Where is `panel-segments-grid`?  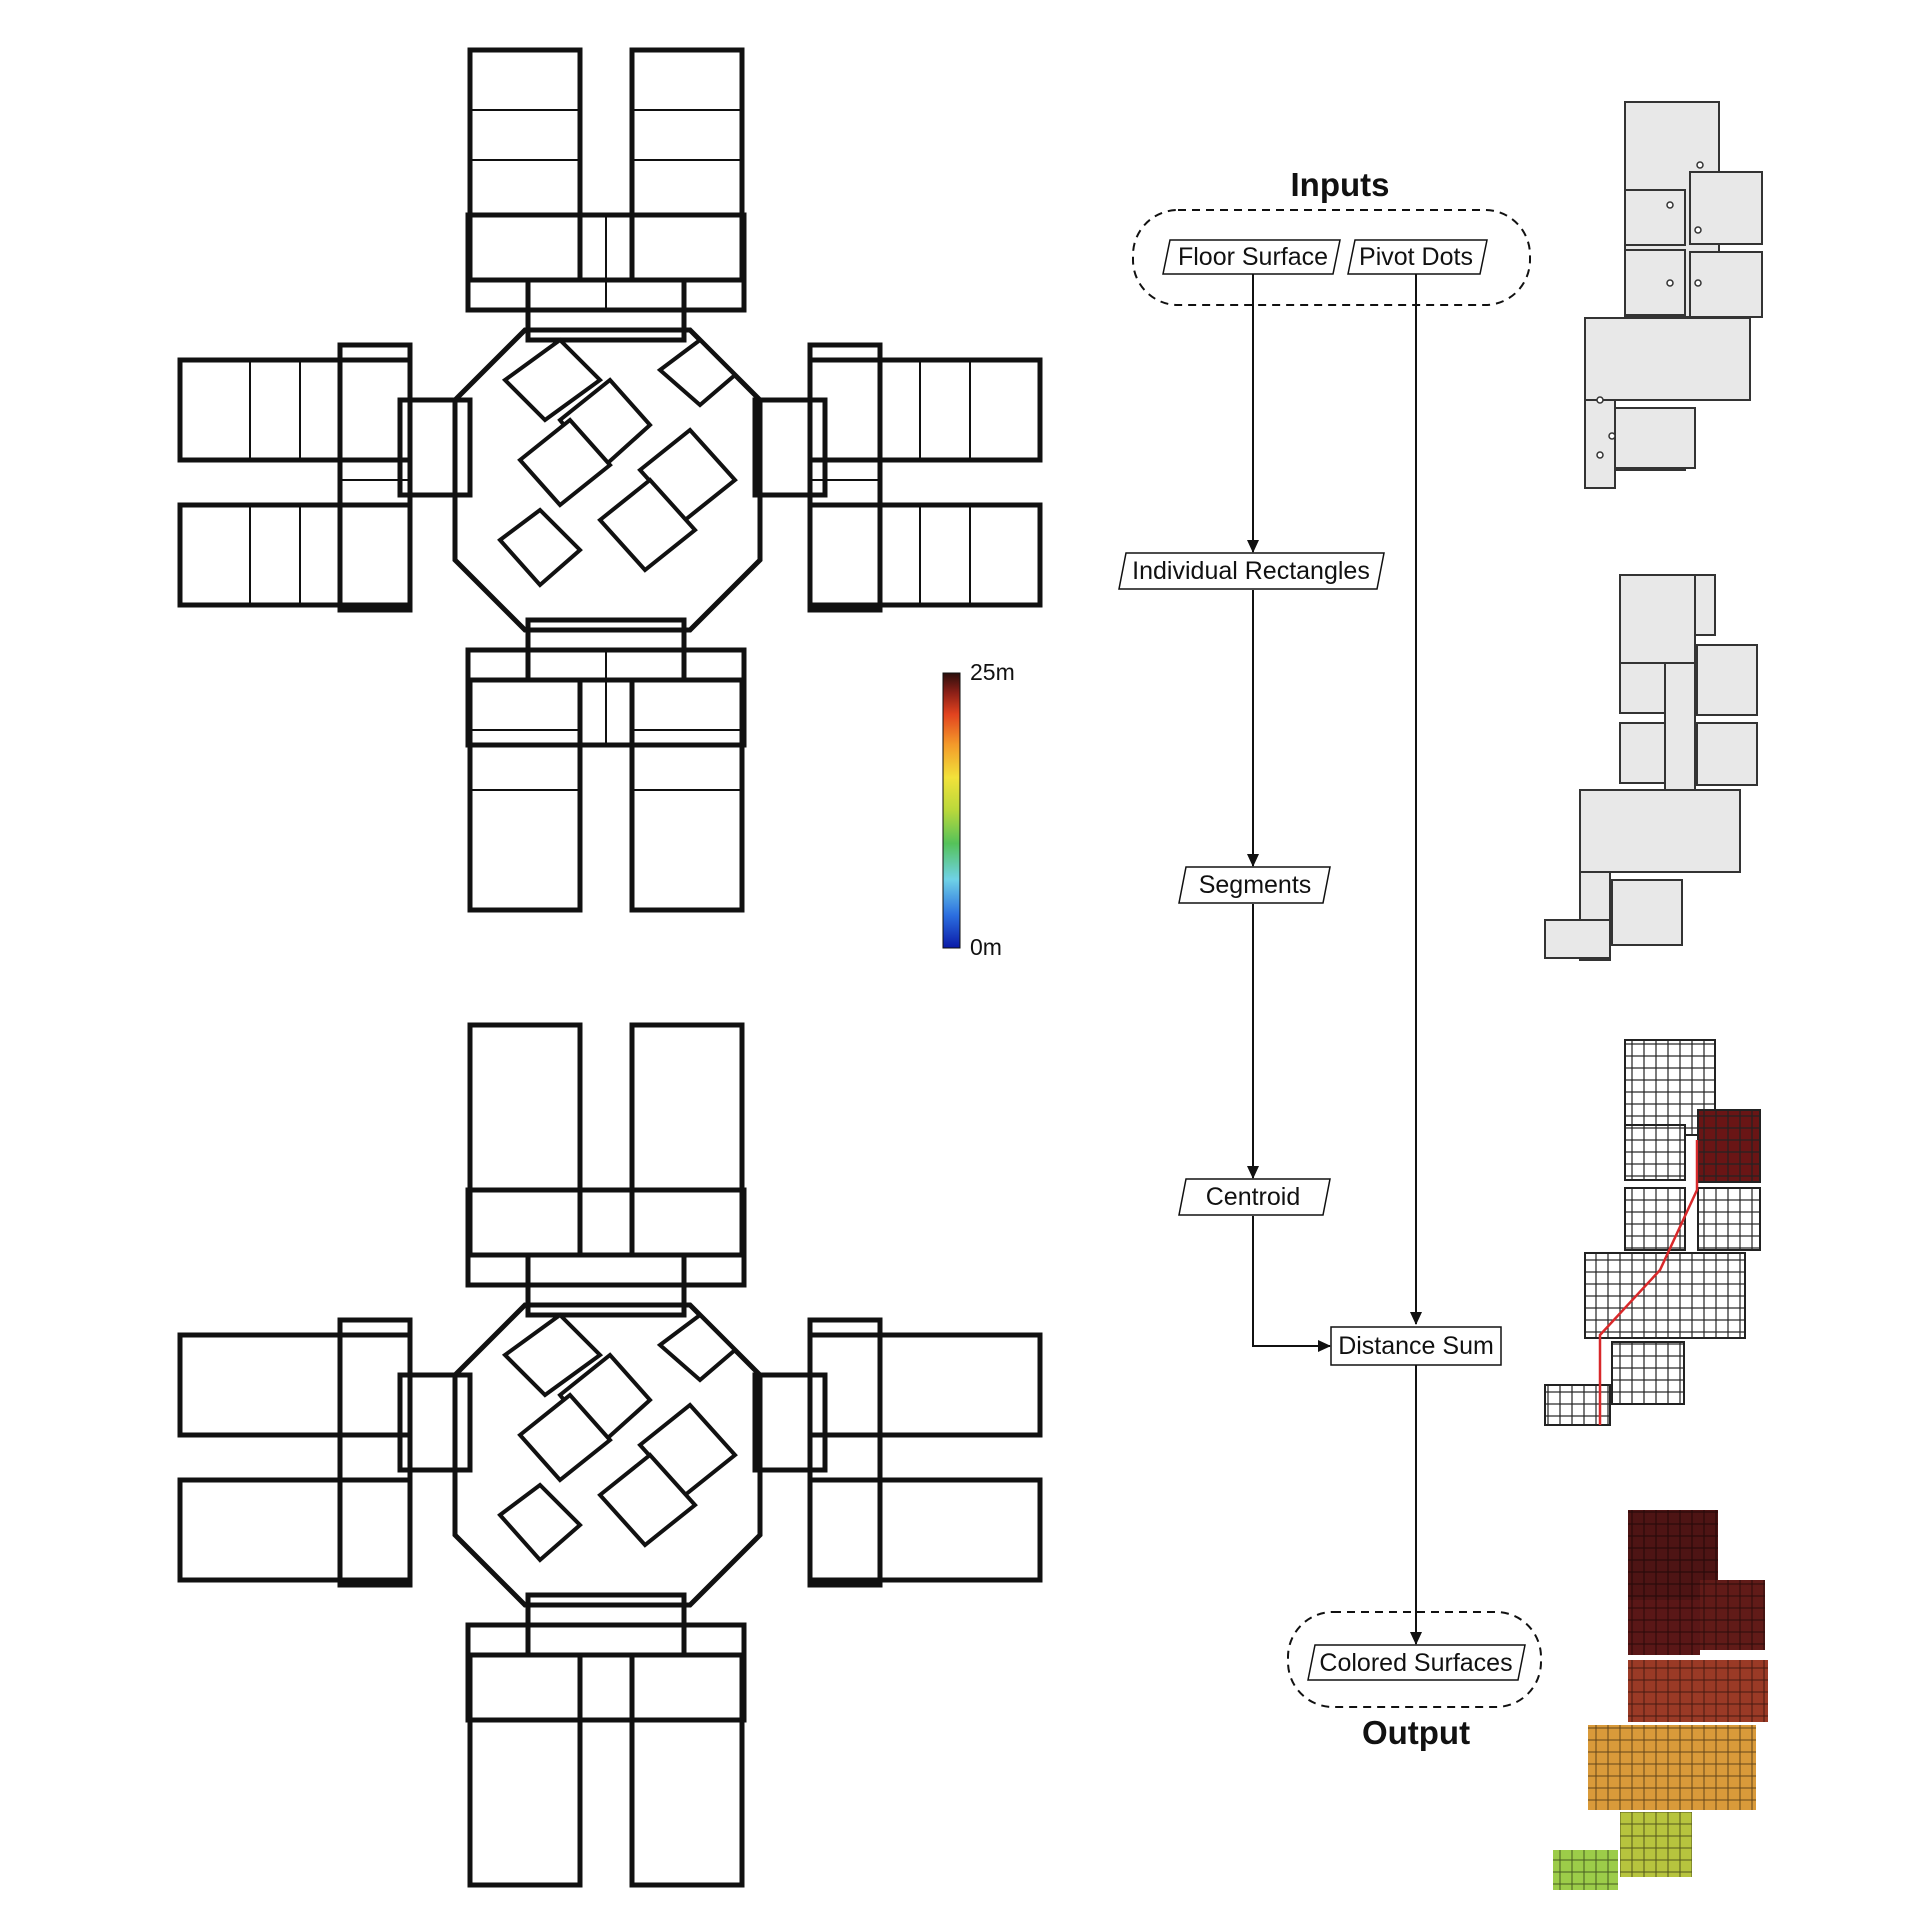
panel-segments-grid is located at coordinates (1652, 1232).